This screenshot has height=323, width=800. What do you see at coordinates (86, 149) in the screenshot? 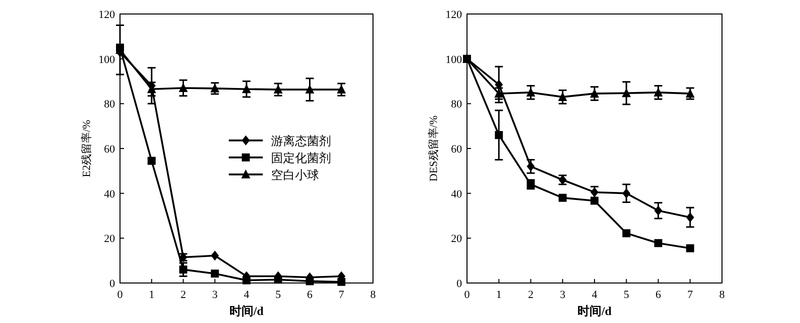
I see `y-axis-title: E2残留率/%` at bounding box center [86, 149].